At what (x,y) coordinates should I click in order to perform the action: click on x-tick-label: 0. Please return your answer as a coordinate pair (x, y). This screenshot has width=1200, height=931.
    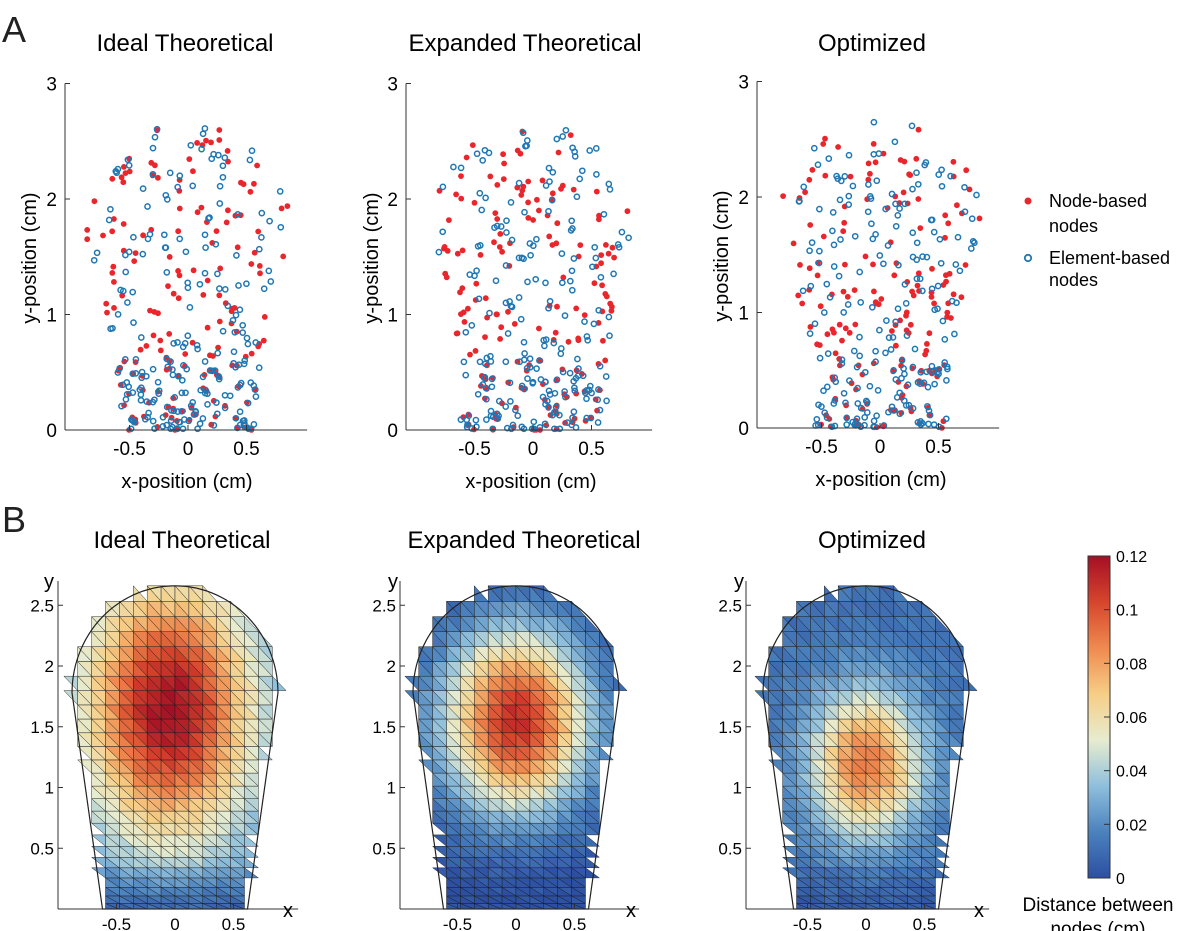
    Looking at the image, I should click on (865, 923).